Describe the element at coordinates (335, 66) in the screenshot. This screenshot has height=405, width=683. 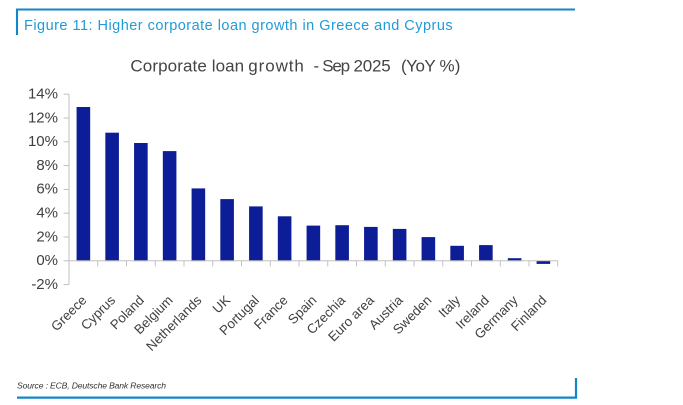
I see `svg-text: Sep` at that location.